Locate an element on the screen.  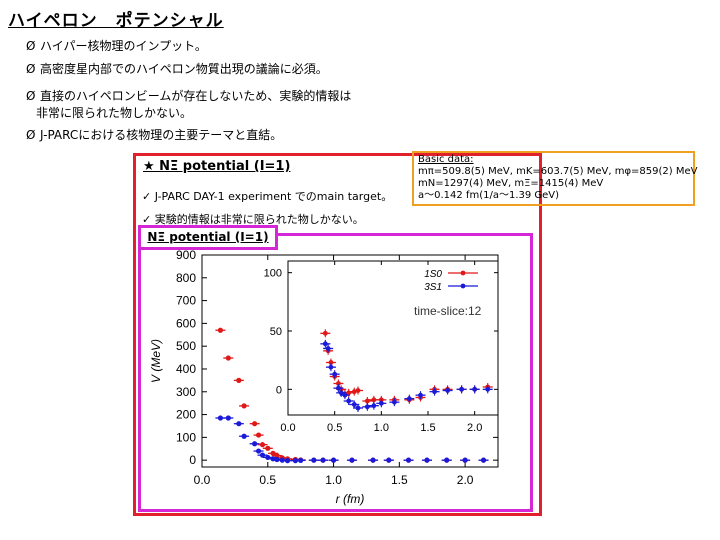
legend-label: 3S1 is located at coordinates (433, 287).